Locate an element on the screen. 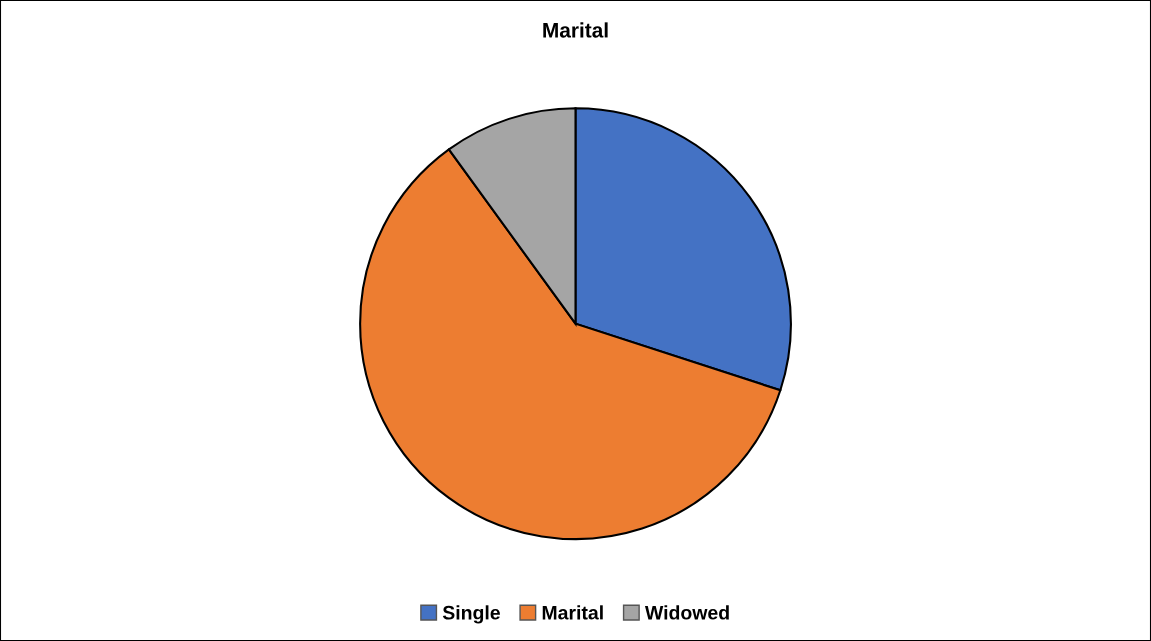 This screenshot has width=1151, height=641. legend-label: Marital is located at coordinates (572, 612).